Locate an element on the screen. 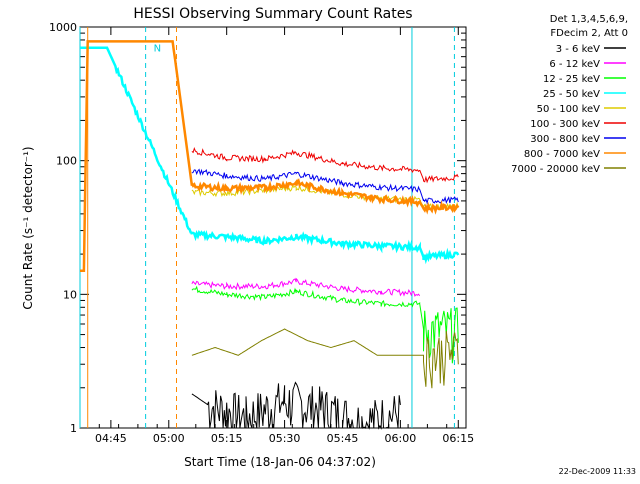 This screenshot has width=640, height=484. y-tick-label: 10 is located at coordinates (70, 294).